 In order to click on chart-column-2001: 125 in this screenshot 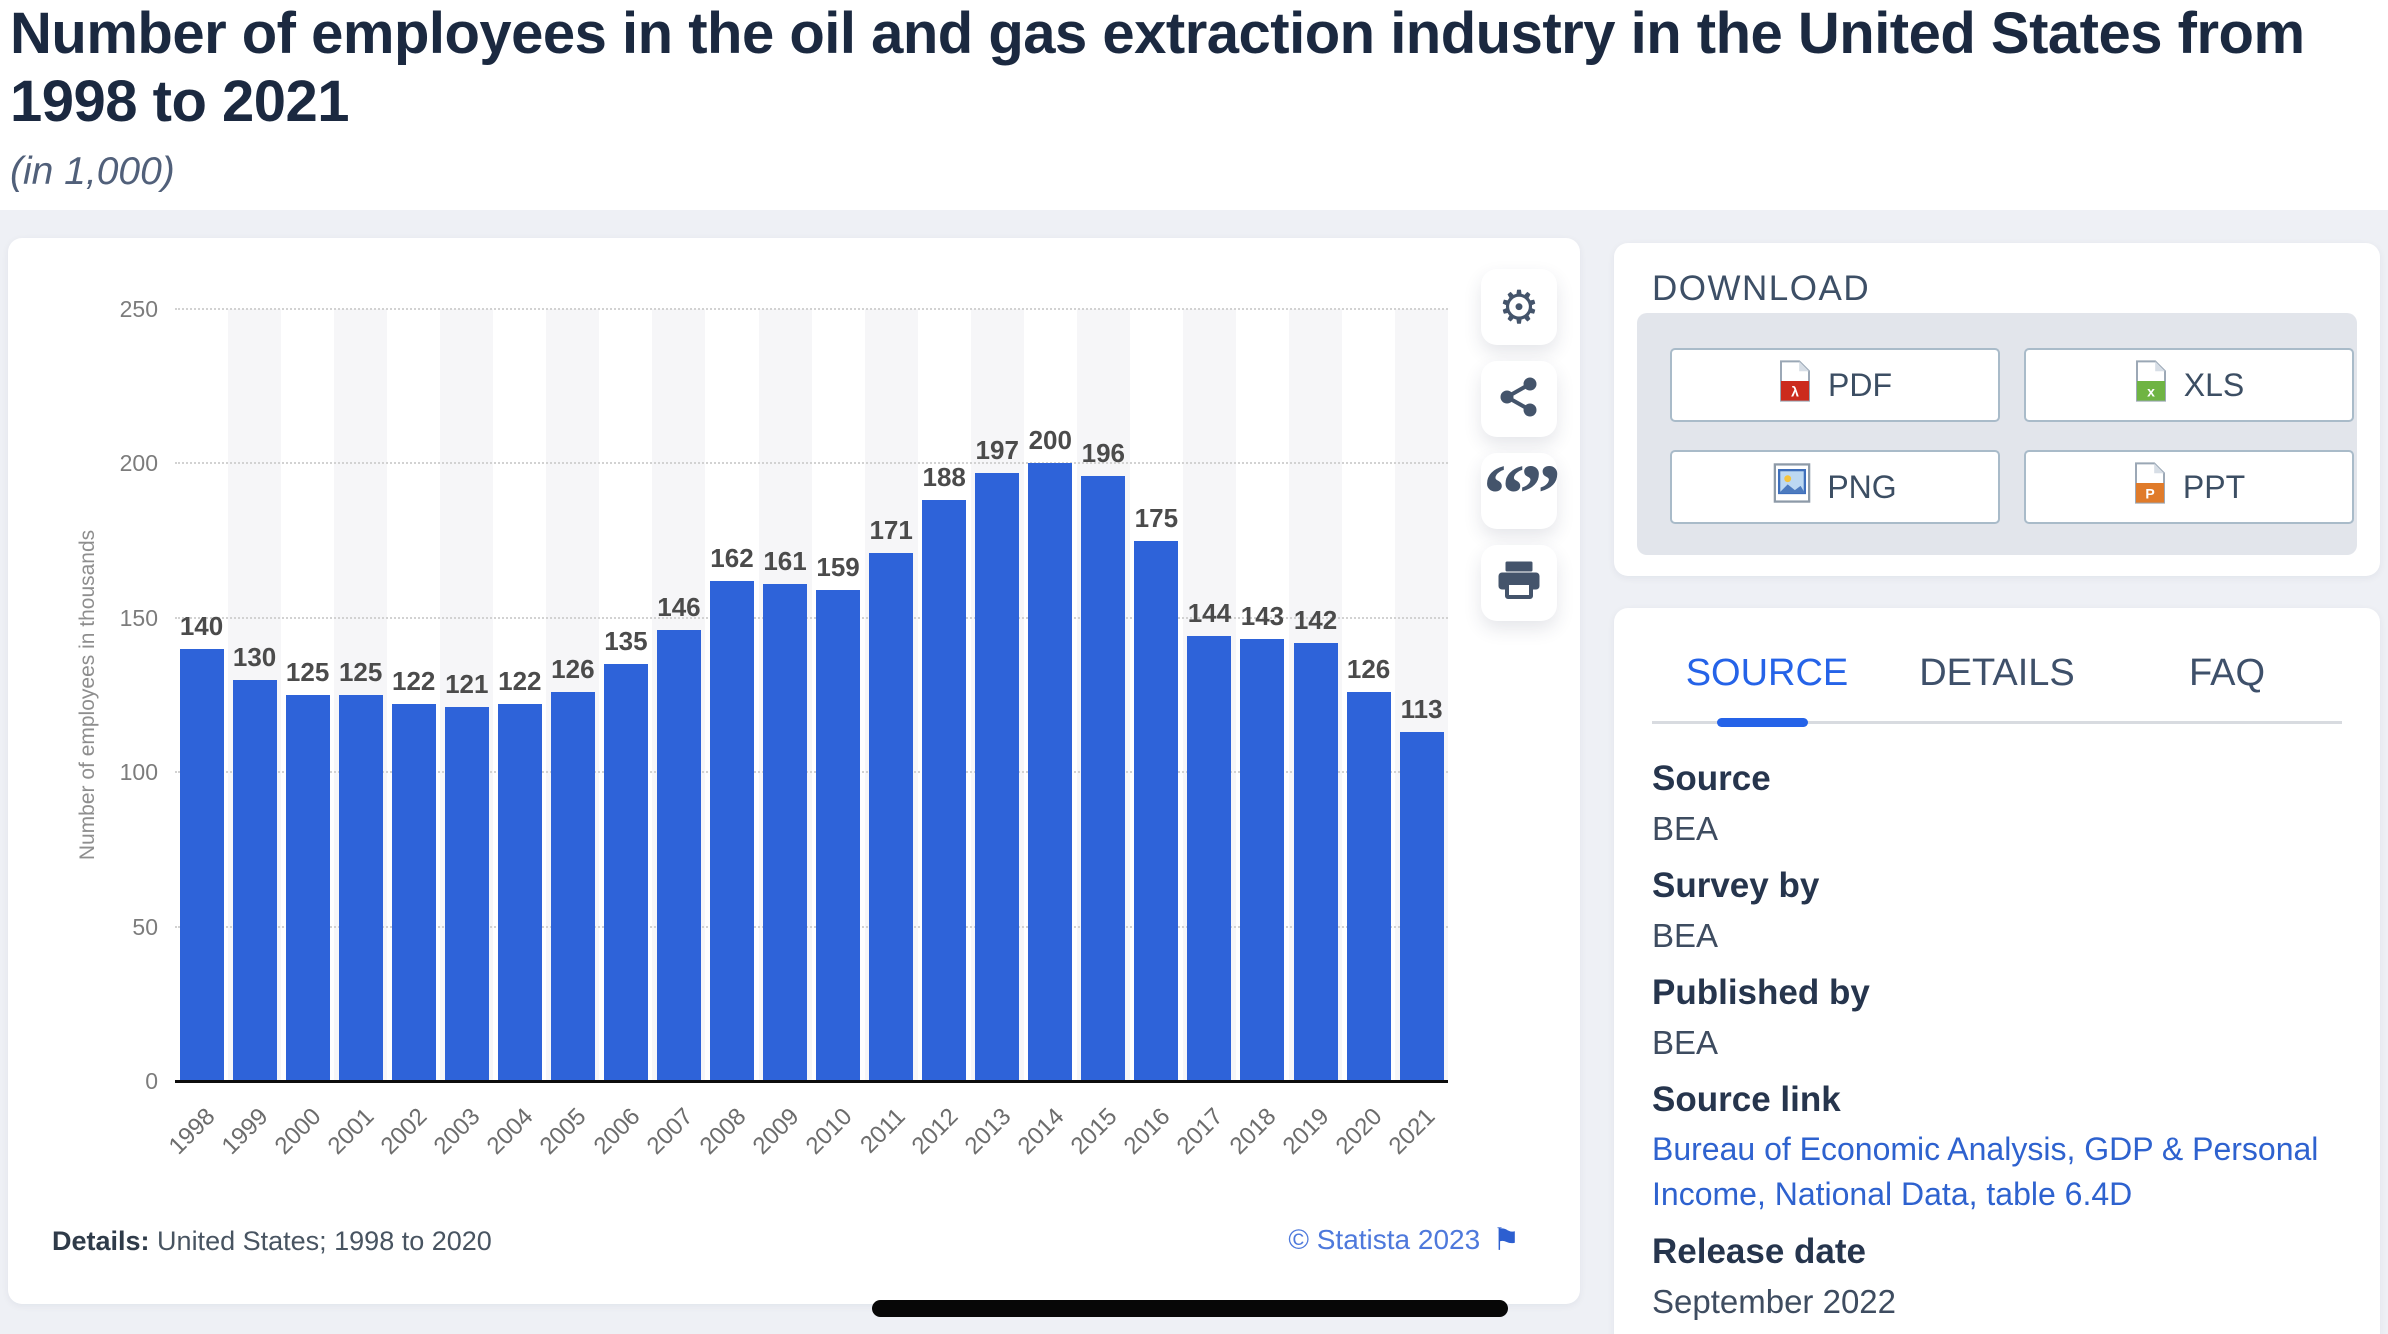, I will do `click(360, 695)`.